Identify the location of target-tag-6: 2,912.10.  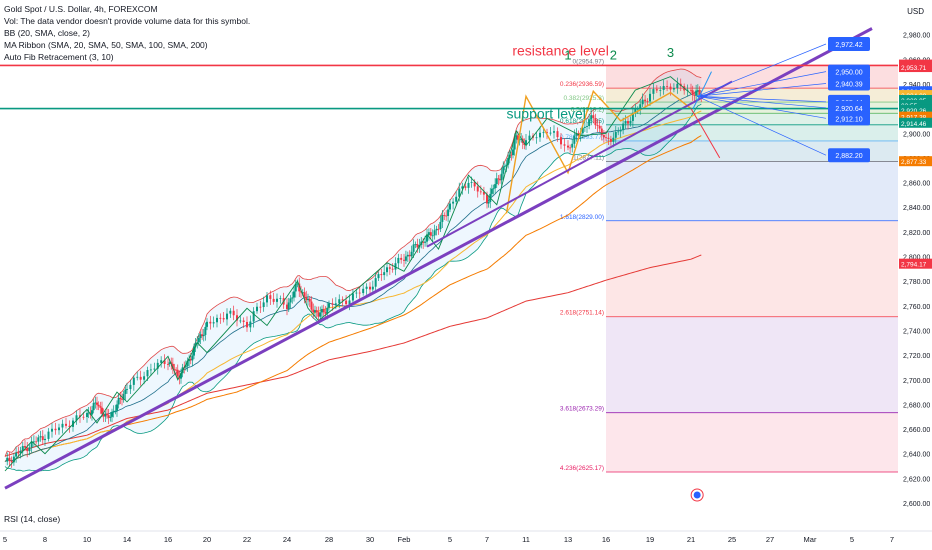
(849, 118).